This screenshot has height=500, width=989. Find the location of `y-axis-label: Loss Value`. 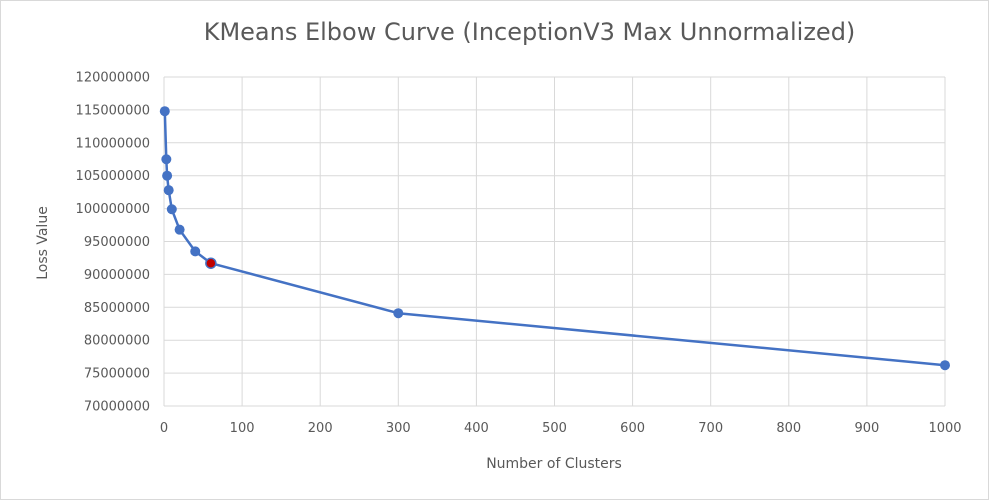

y-axis-label: Loss Value is located at coordinates (43, 243).